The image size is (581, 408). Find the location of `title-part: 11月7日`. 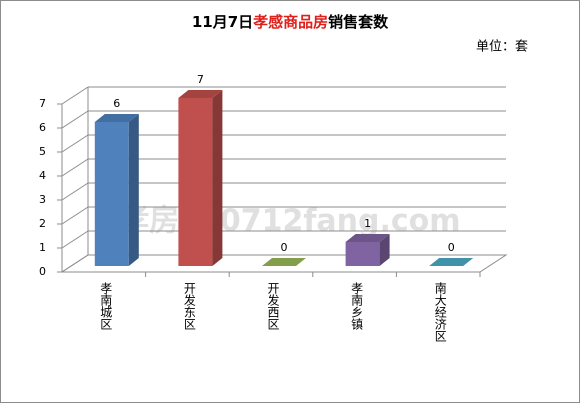

title-part: 11月7日 is located at coordinates (222, 22).